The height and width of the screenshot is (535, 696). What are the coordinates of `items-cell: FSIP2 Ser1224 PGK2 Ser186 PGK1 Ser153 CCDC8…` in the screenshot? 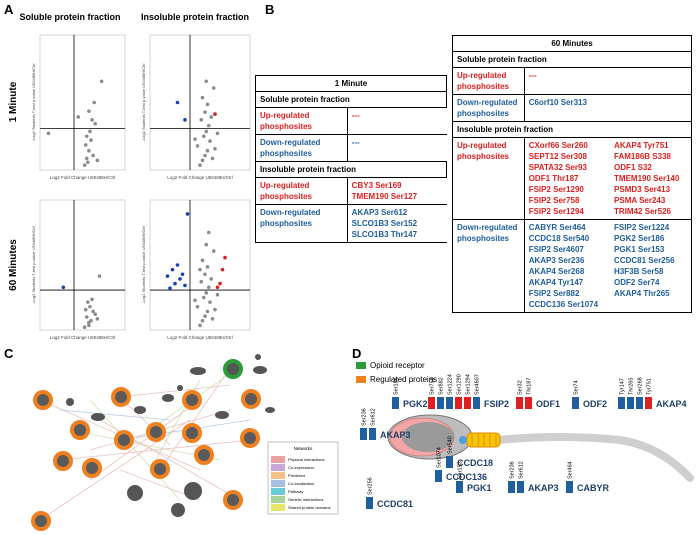 It's located at (651, 266).